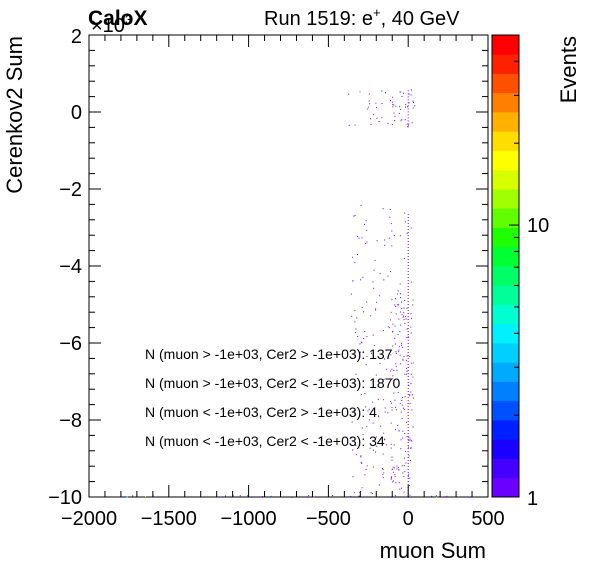 This screenshot has width=596, height=572. What do you see at coordinates (520, 272) in the screenshot?
I see `color-scale-bar: 1 10` at bounding box center [520, 272].